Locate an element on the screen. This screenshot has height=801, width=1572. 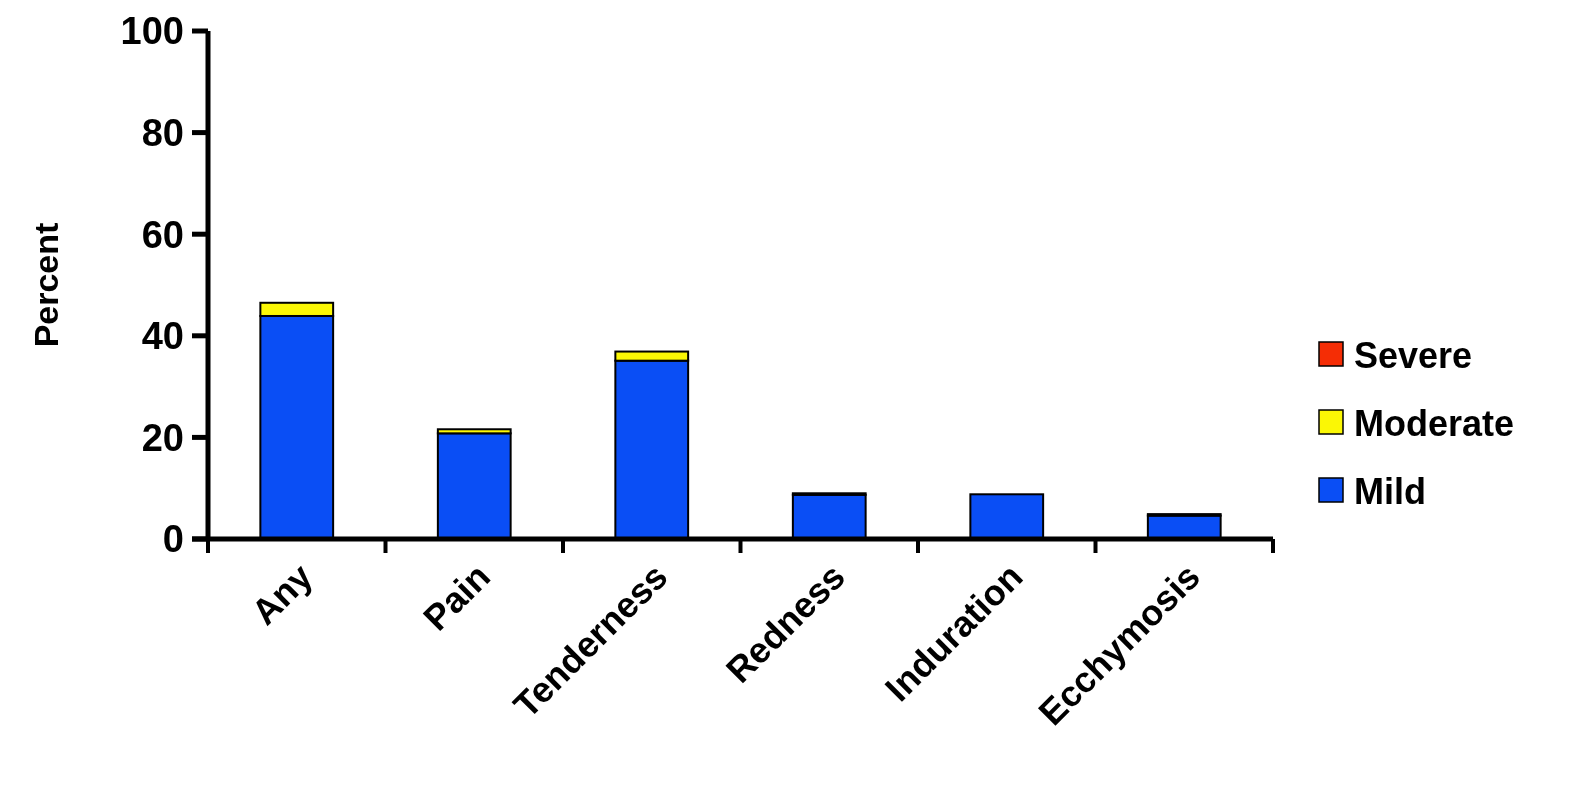
y-axis-title: Percent is located at coordinates (46, 285).